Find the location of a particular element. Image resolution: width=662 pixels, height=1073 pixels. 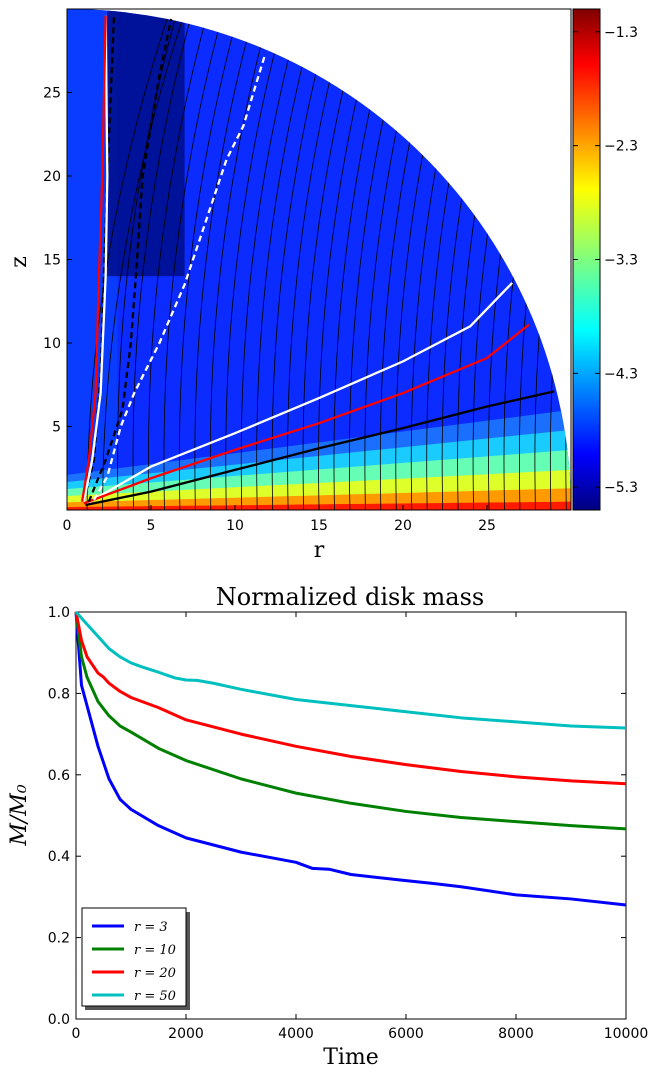

x-tick-label: 8000 is located at coordinates (516, 1034).